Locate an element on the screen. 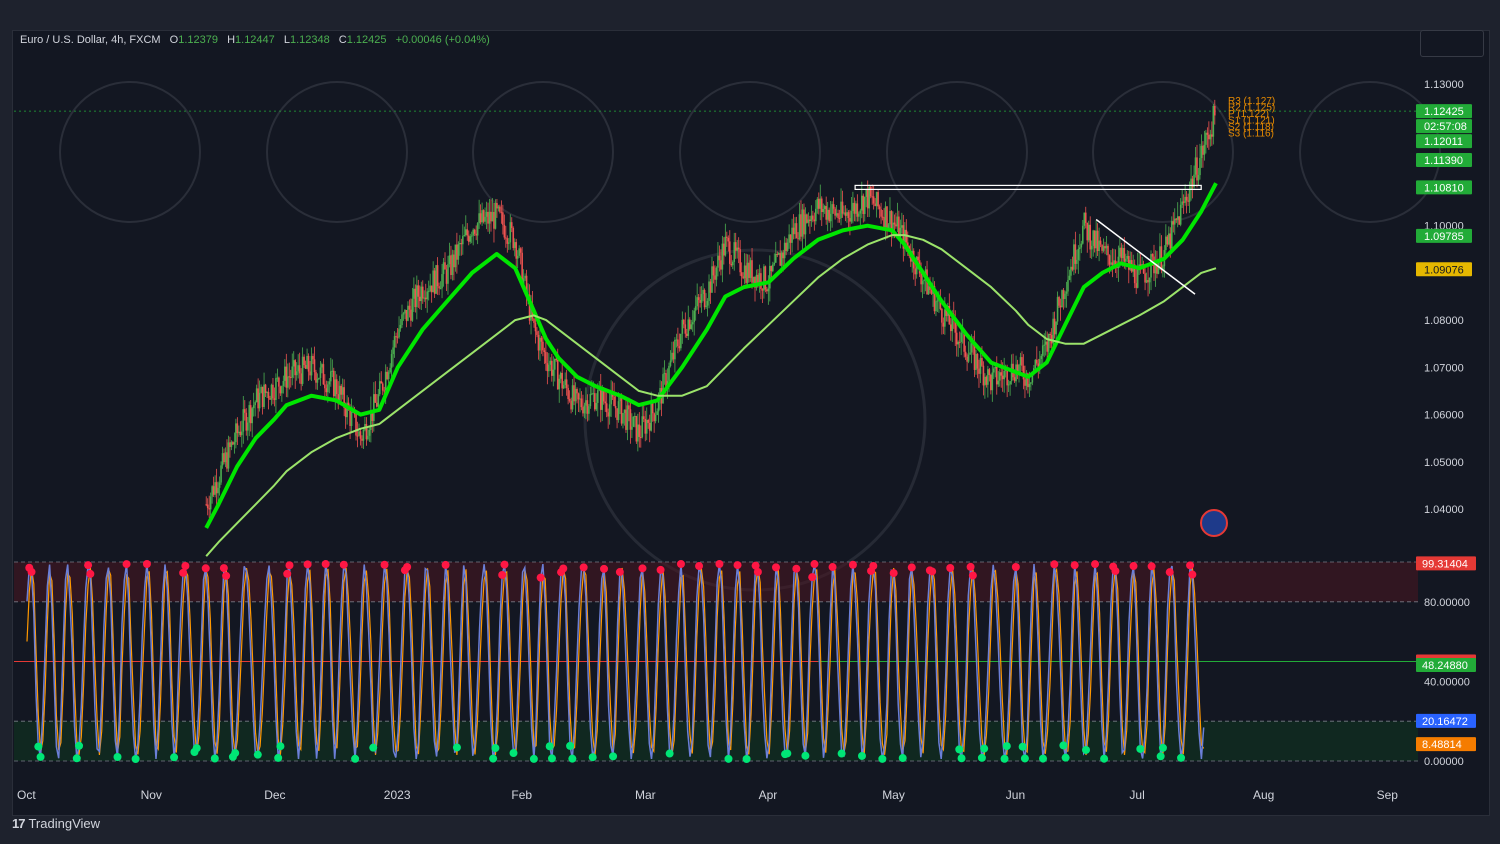  oversold-zone is located at coordinates (716, 741).